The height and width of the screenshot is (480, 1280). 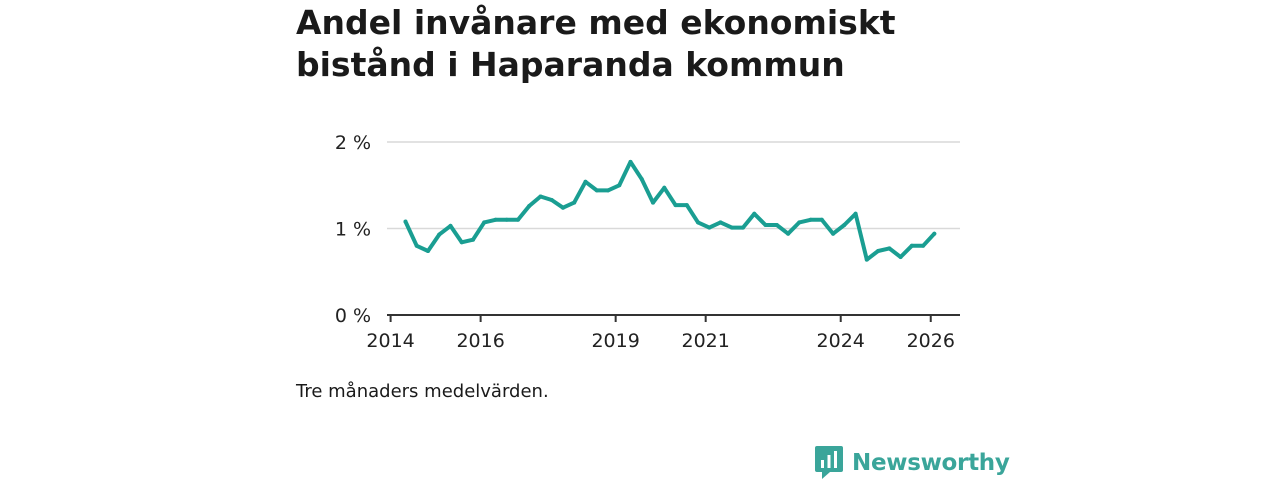 What do you see at coordinates (353, 143) in the screenshot?
I see `y-tick-label: 2 %` at bounding box center [353, 143].